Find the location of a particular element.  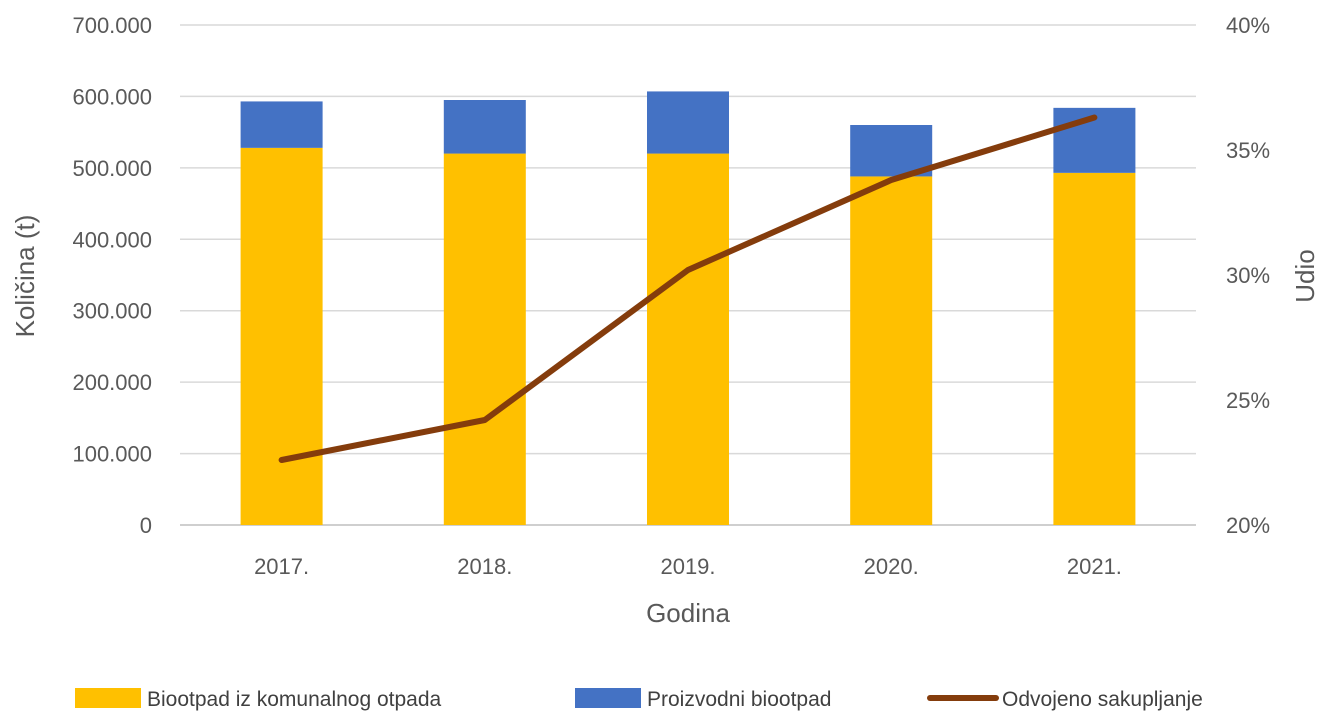

x-tick-label: 2017. is located at coordinates (281, 566).